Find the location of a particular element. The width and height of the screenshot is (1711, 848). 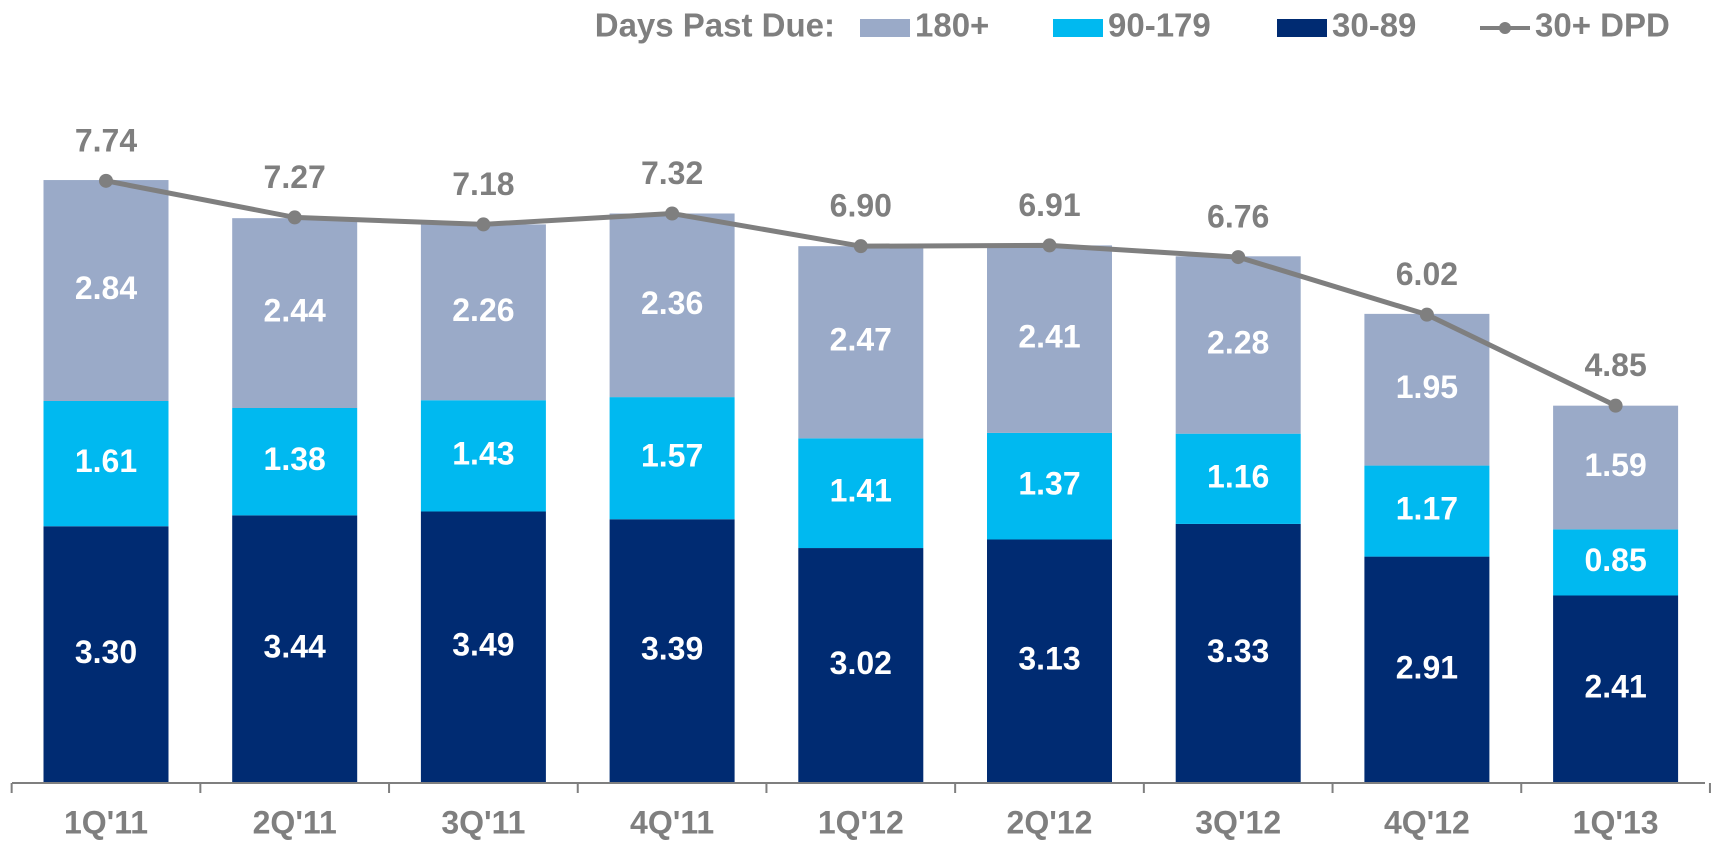

bar-value-label: 1.61 is located at coordinates (106, 461).